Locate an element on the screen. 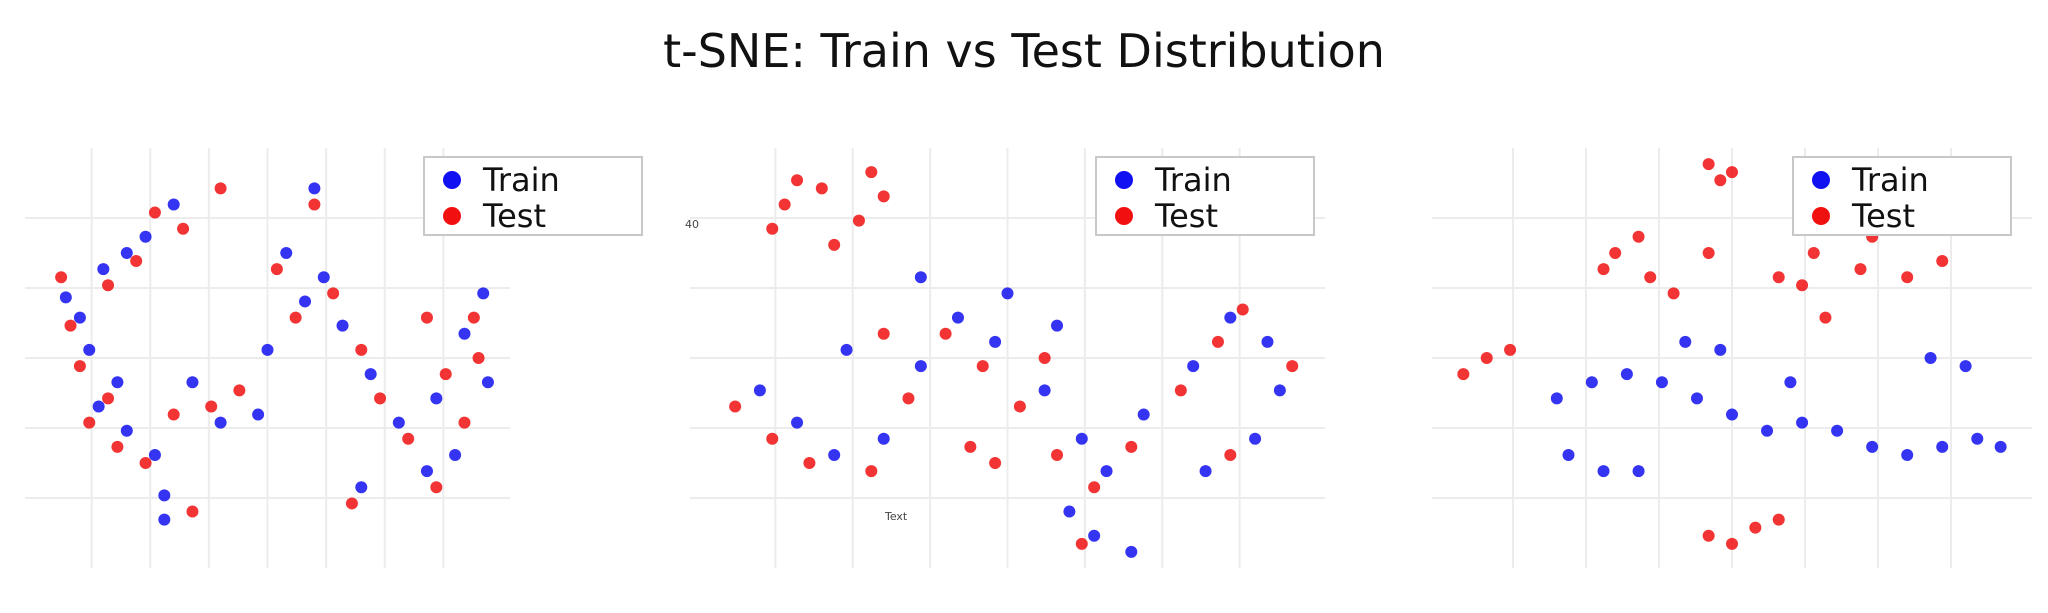 The width and height of the screenshot is (2048, 613). legend-label-train: Train is located at coordinates (1193, 180).